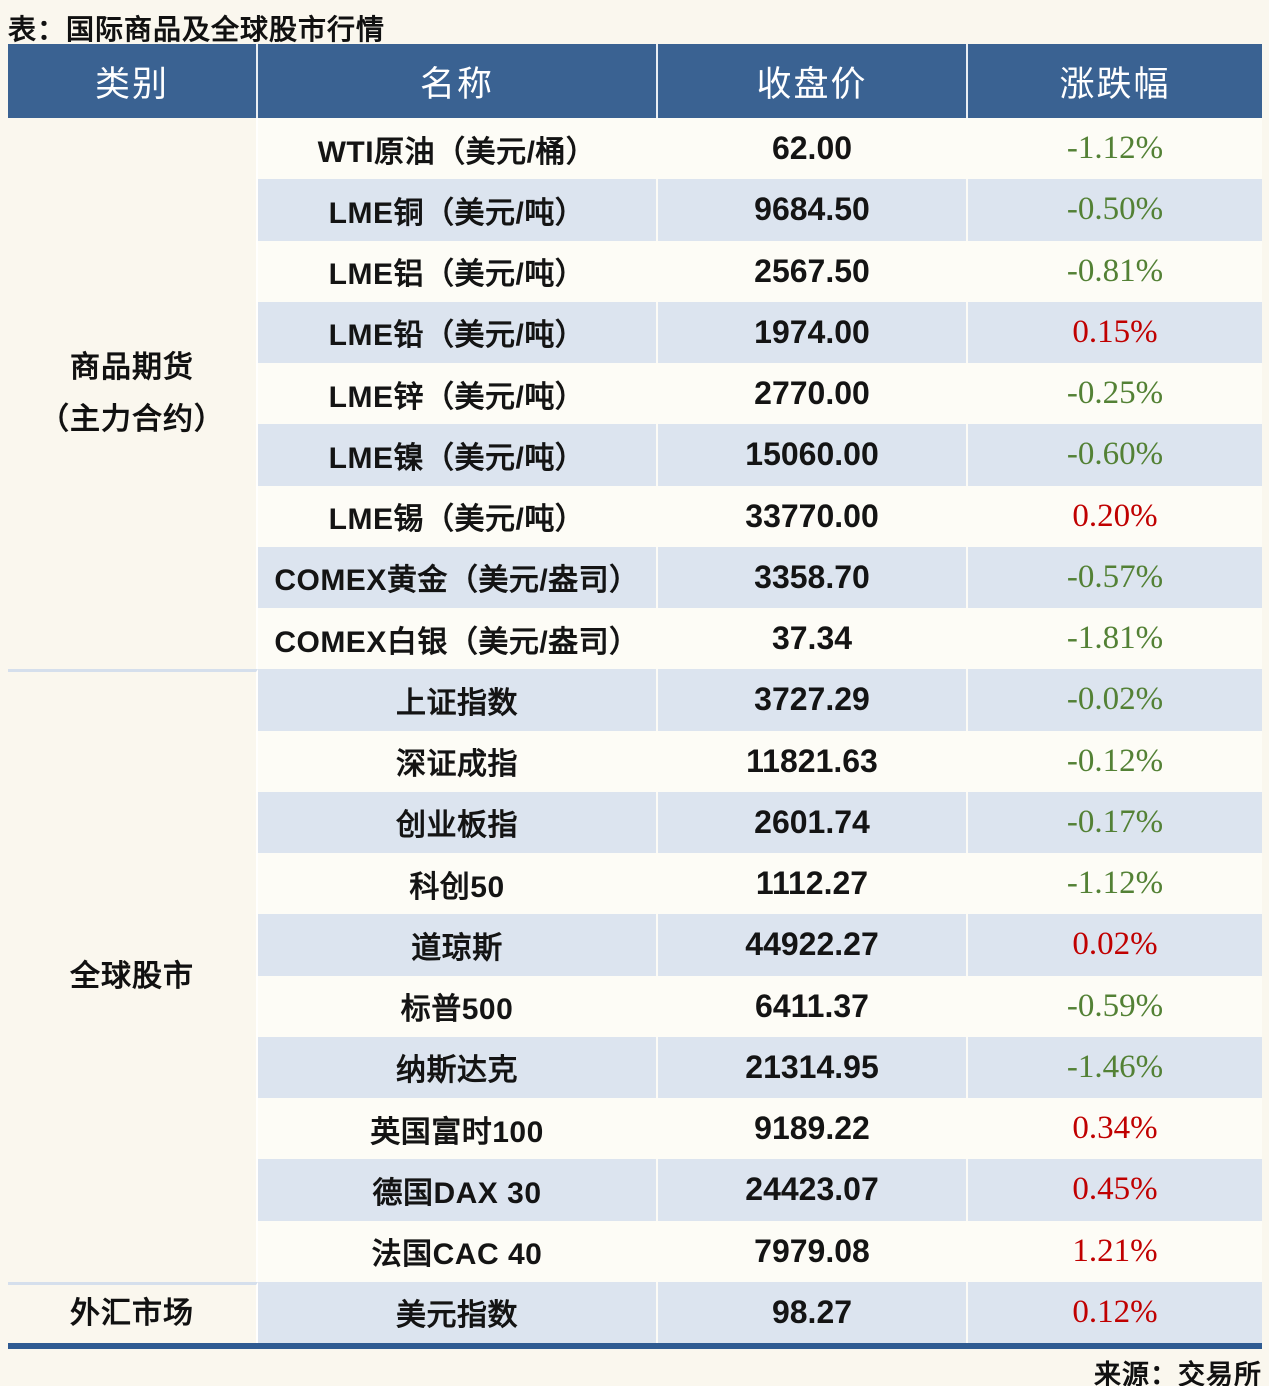 This screenshot has width=1269, height=1386. Describe the element at coordinates (813, 210) in the screenshot. I see `close-price-cell: 9684.50` at that location.